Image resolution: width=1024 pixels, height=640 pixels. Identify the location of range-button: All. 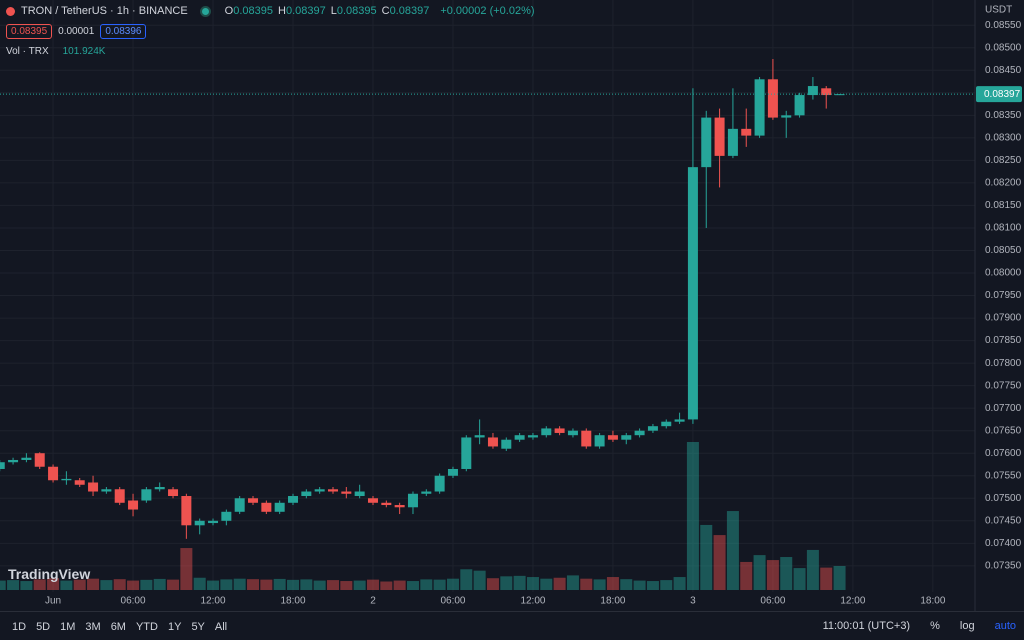
(221, 626).